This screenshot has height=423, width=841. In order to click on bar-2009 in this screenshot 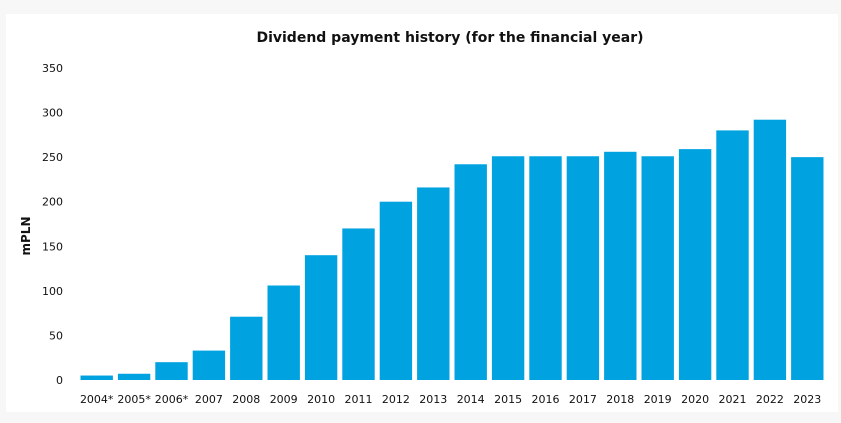, I will do `click(283, 332)`.